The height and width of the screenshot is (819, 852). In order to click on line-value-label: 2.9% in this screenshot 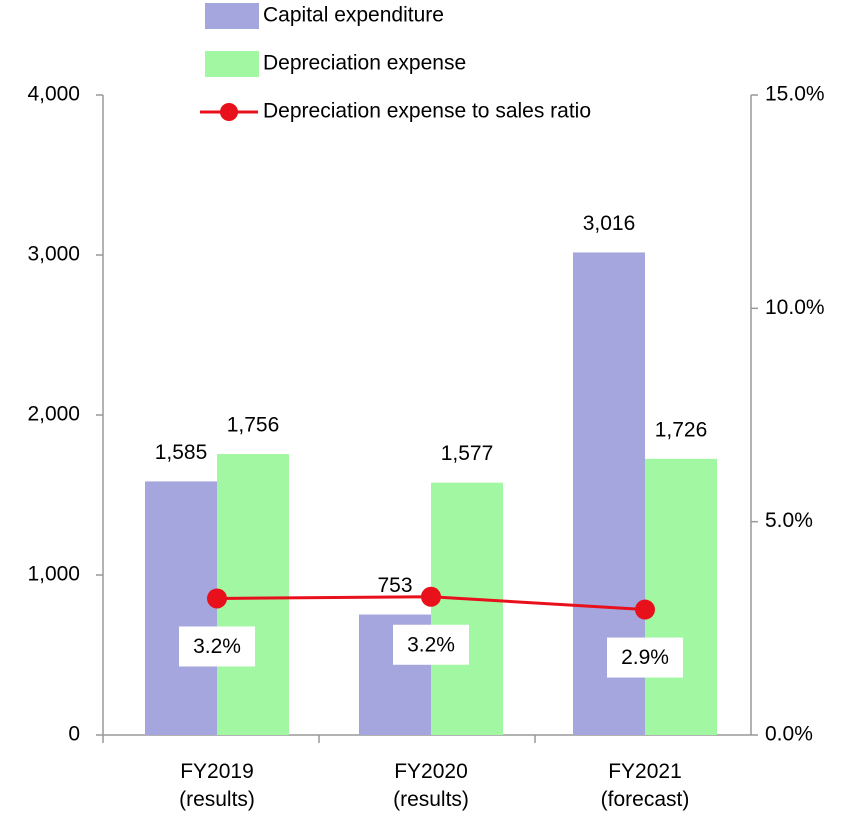, I will do `click(645, 657)`.